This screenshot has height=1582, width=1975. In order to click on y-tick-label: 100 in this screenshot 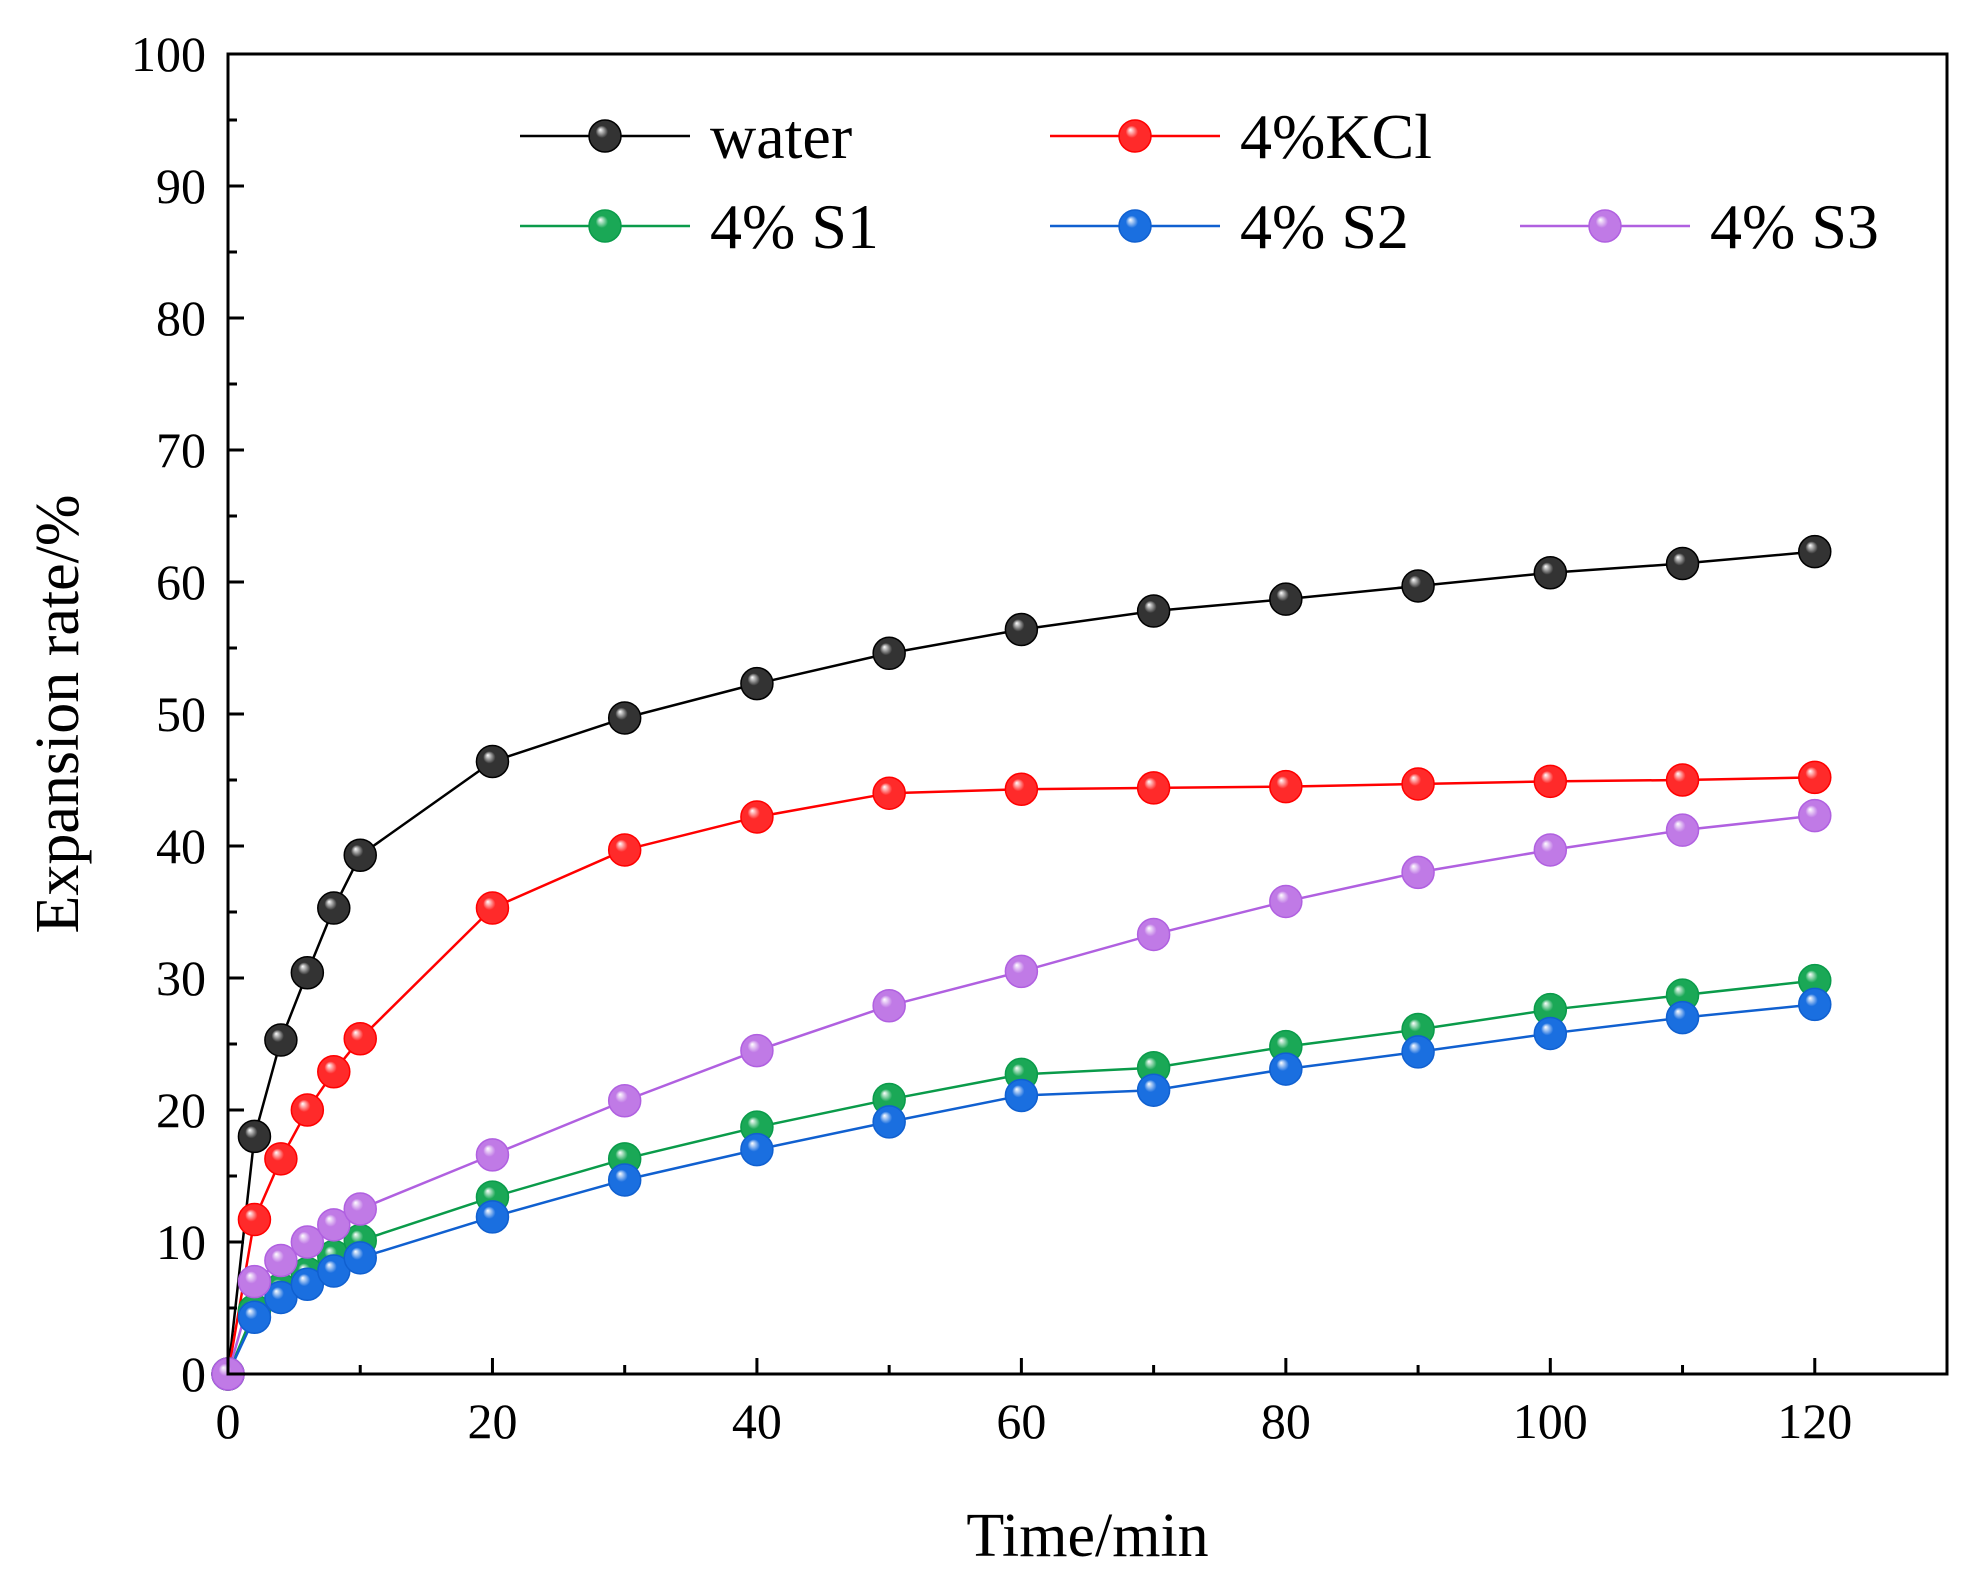, I will do `click(168, 54)`.